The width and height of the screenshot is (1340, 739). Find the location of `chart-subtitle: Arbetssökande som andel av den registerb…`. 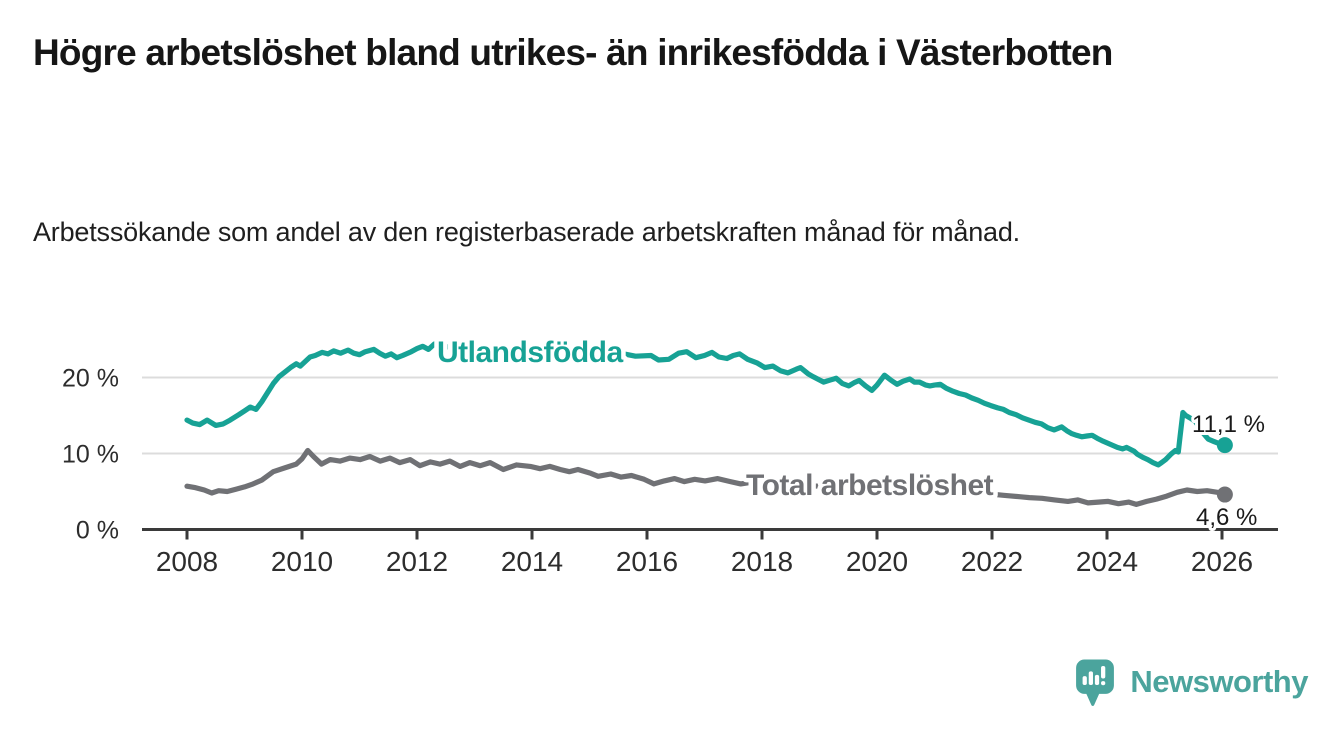

chart-subtitle: Arbetssökande som andel av den registerb… is located at coordinates (526, 232).